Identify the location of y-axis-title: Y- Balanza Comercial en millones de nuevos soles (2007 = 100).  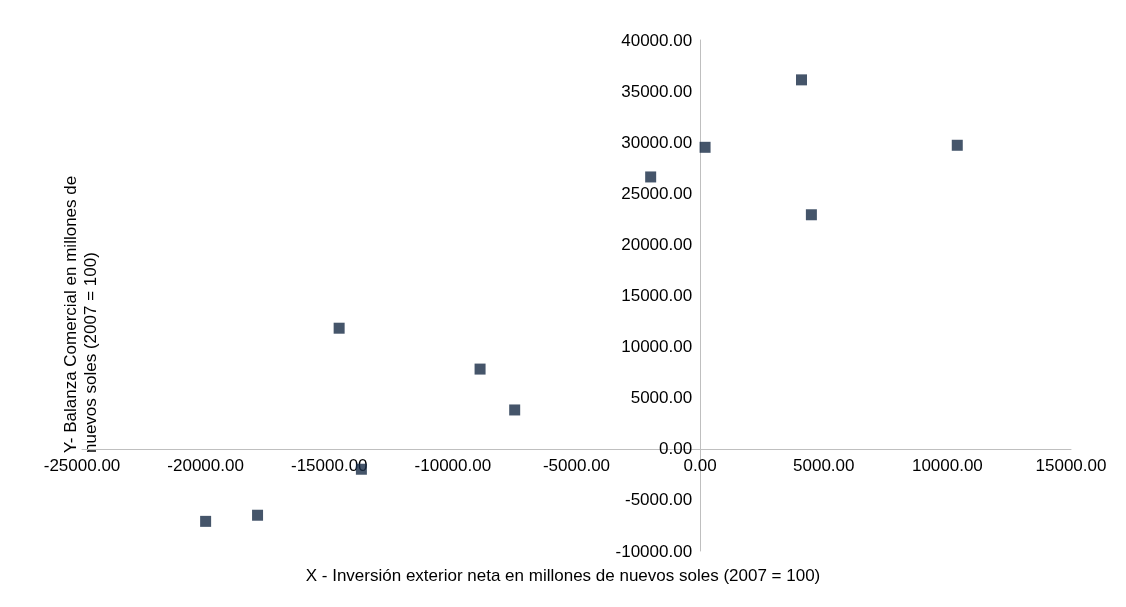
(80, 312).